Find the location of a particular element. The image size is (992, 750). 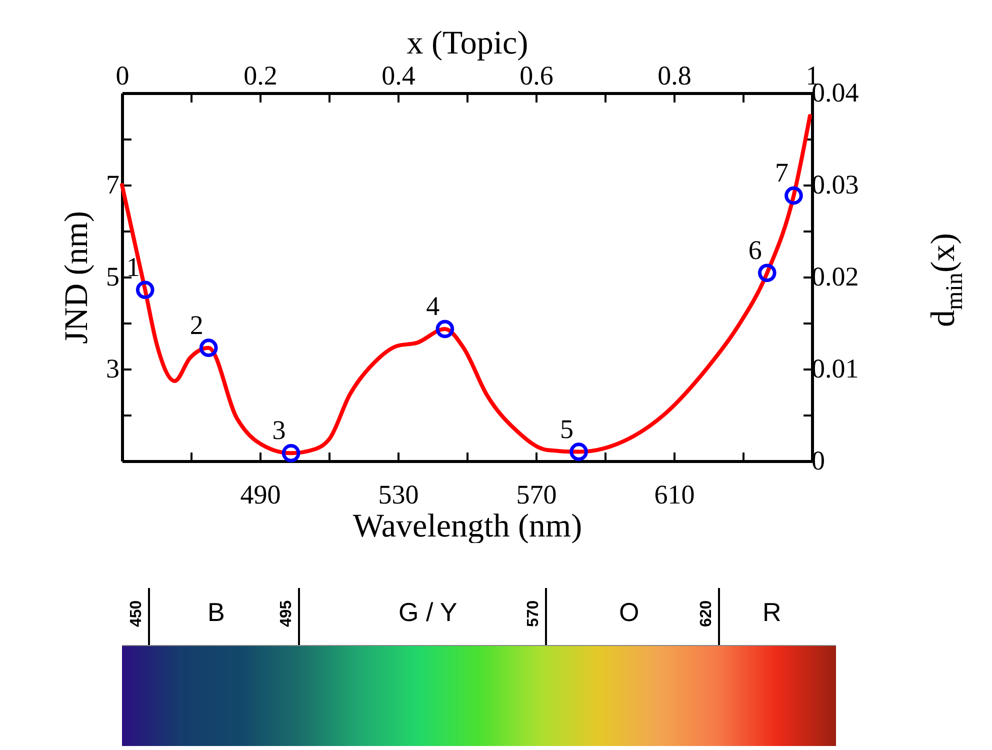

text: 495 is located at coordinates (286, 613).